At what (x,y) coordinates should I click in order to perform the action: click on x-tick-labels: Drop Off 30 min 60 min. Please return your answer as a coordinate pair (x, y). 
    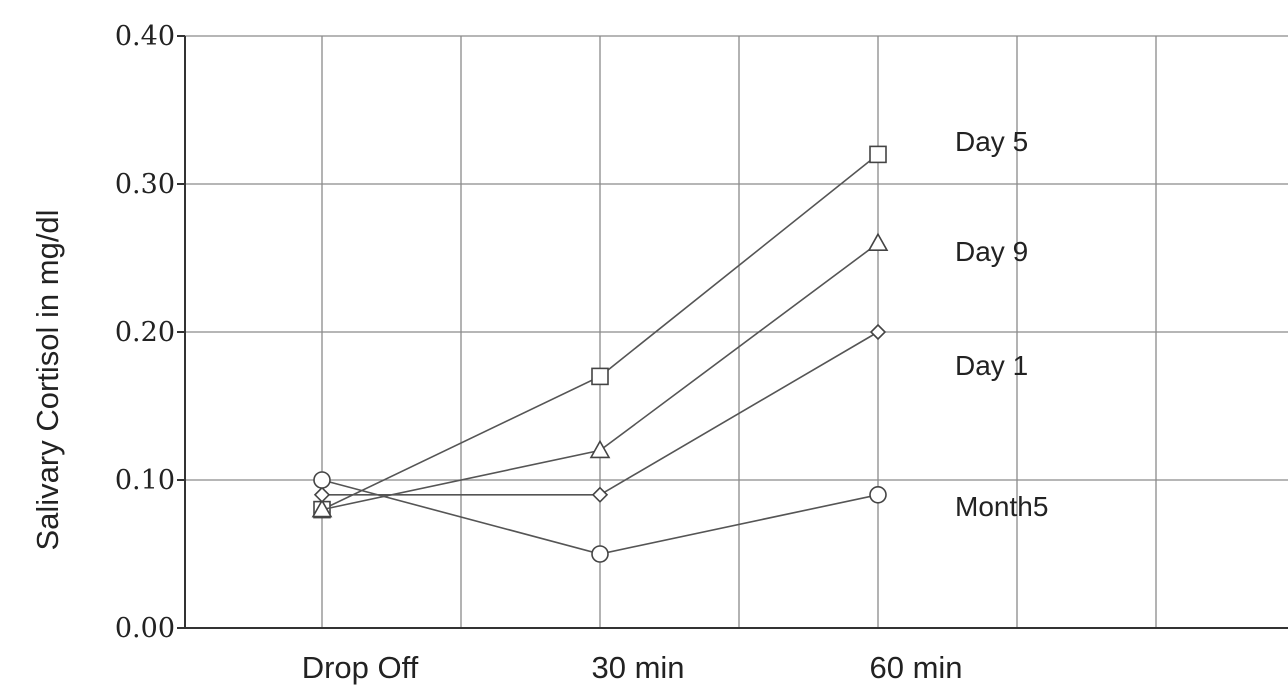
    Looking at the image, I should click on (632, 667).